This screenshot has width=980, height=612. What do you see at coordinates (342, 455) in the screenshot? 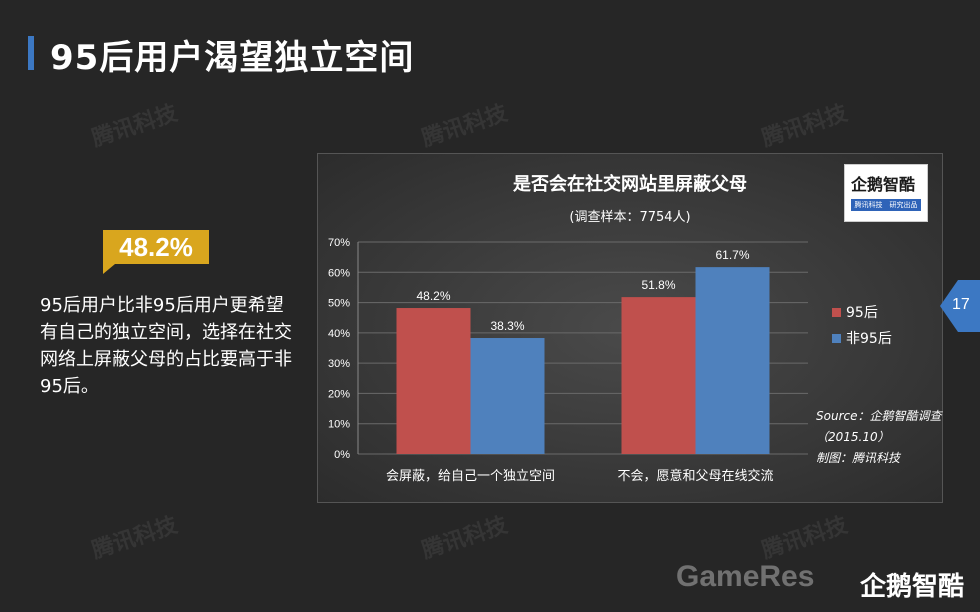
I see `y-tick-label: 0%` at bounding box center [342, 455].